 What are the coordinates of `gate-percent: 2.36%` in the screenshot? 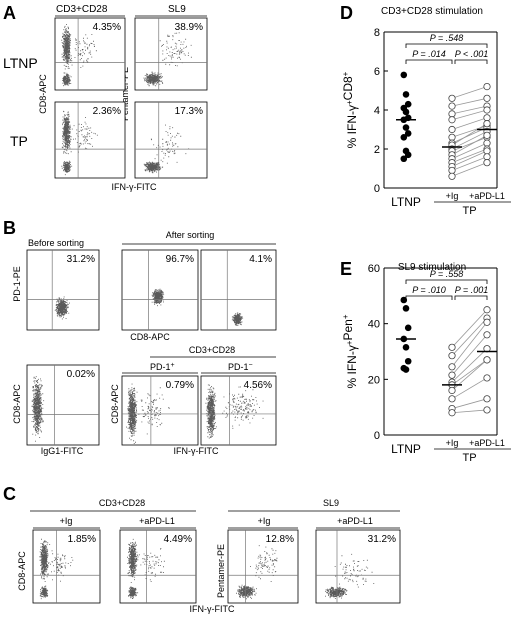 It's located at (107, 111).